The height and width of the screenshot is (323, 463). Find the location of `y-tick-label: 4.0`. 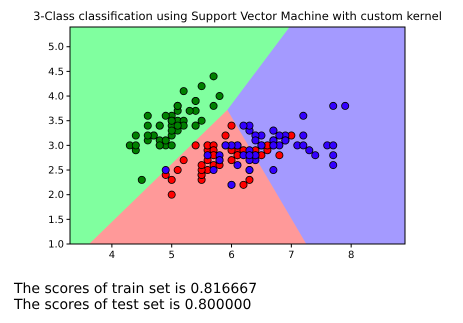

y-tick-label: 4.0 is located at coordinates (56, 97).